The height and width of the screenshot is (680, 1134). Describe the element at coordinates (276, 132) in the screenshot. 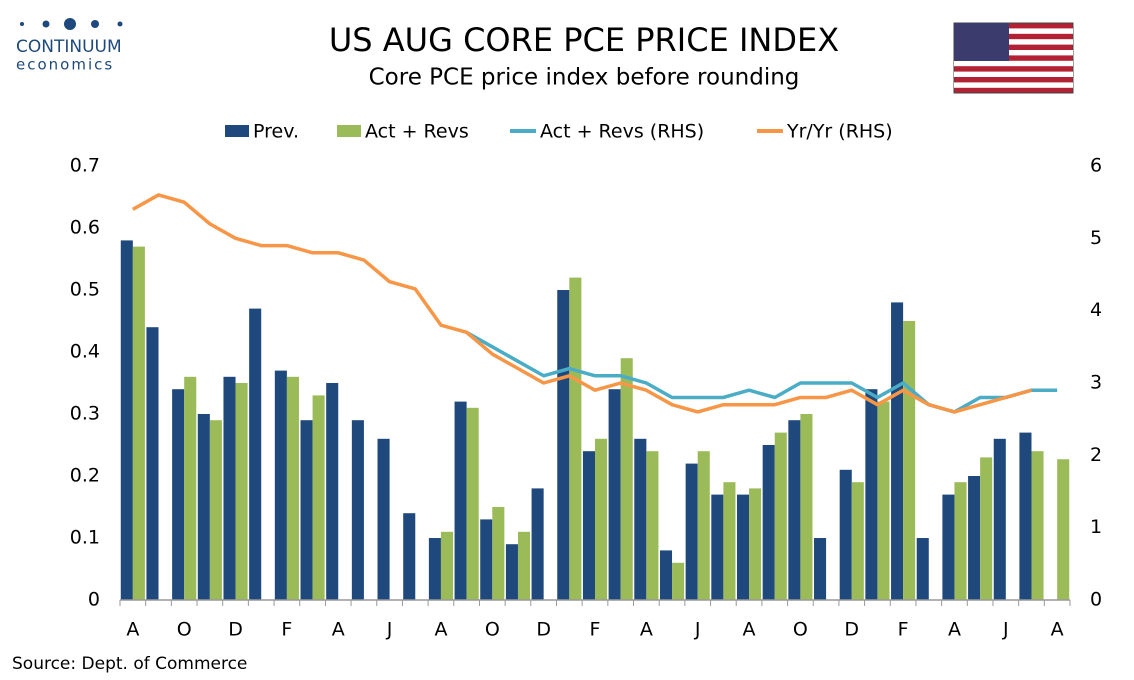

I see `legend-label: Prev.` at that location.